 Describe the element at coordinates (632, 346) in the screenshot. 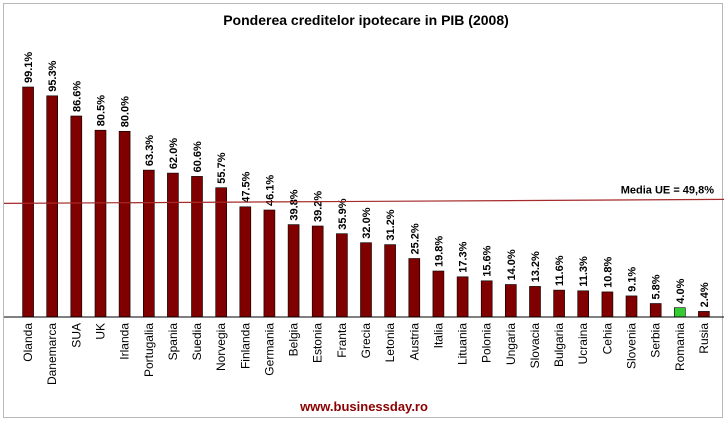

I see `category-label-slovenia: Slovenia` at that location.